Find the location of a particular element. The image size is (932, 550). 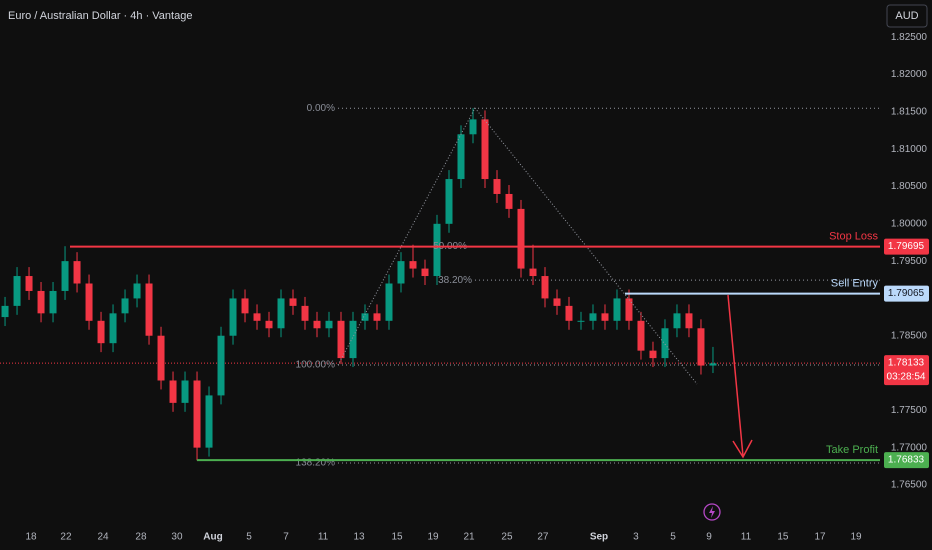

x-tick-label: 11 is located at coordinates (746, 537).